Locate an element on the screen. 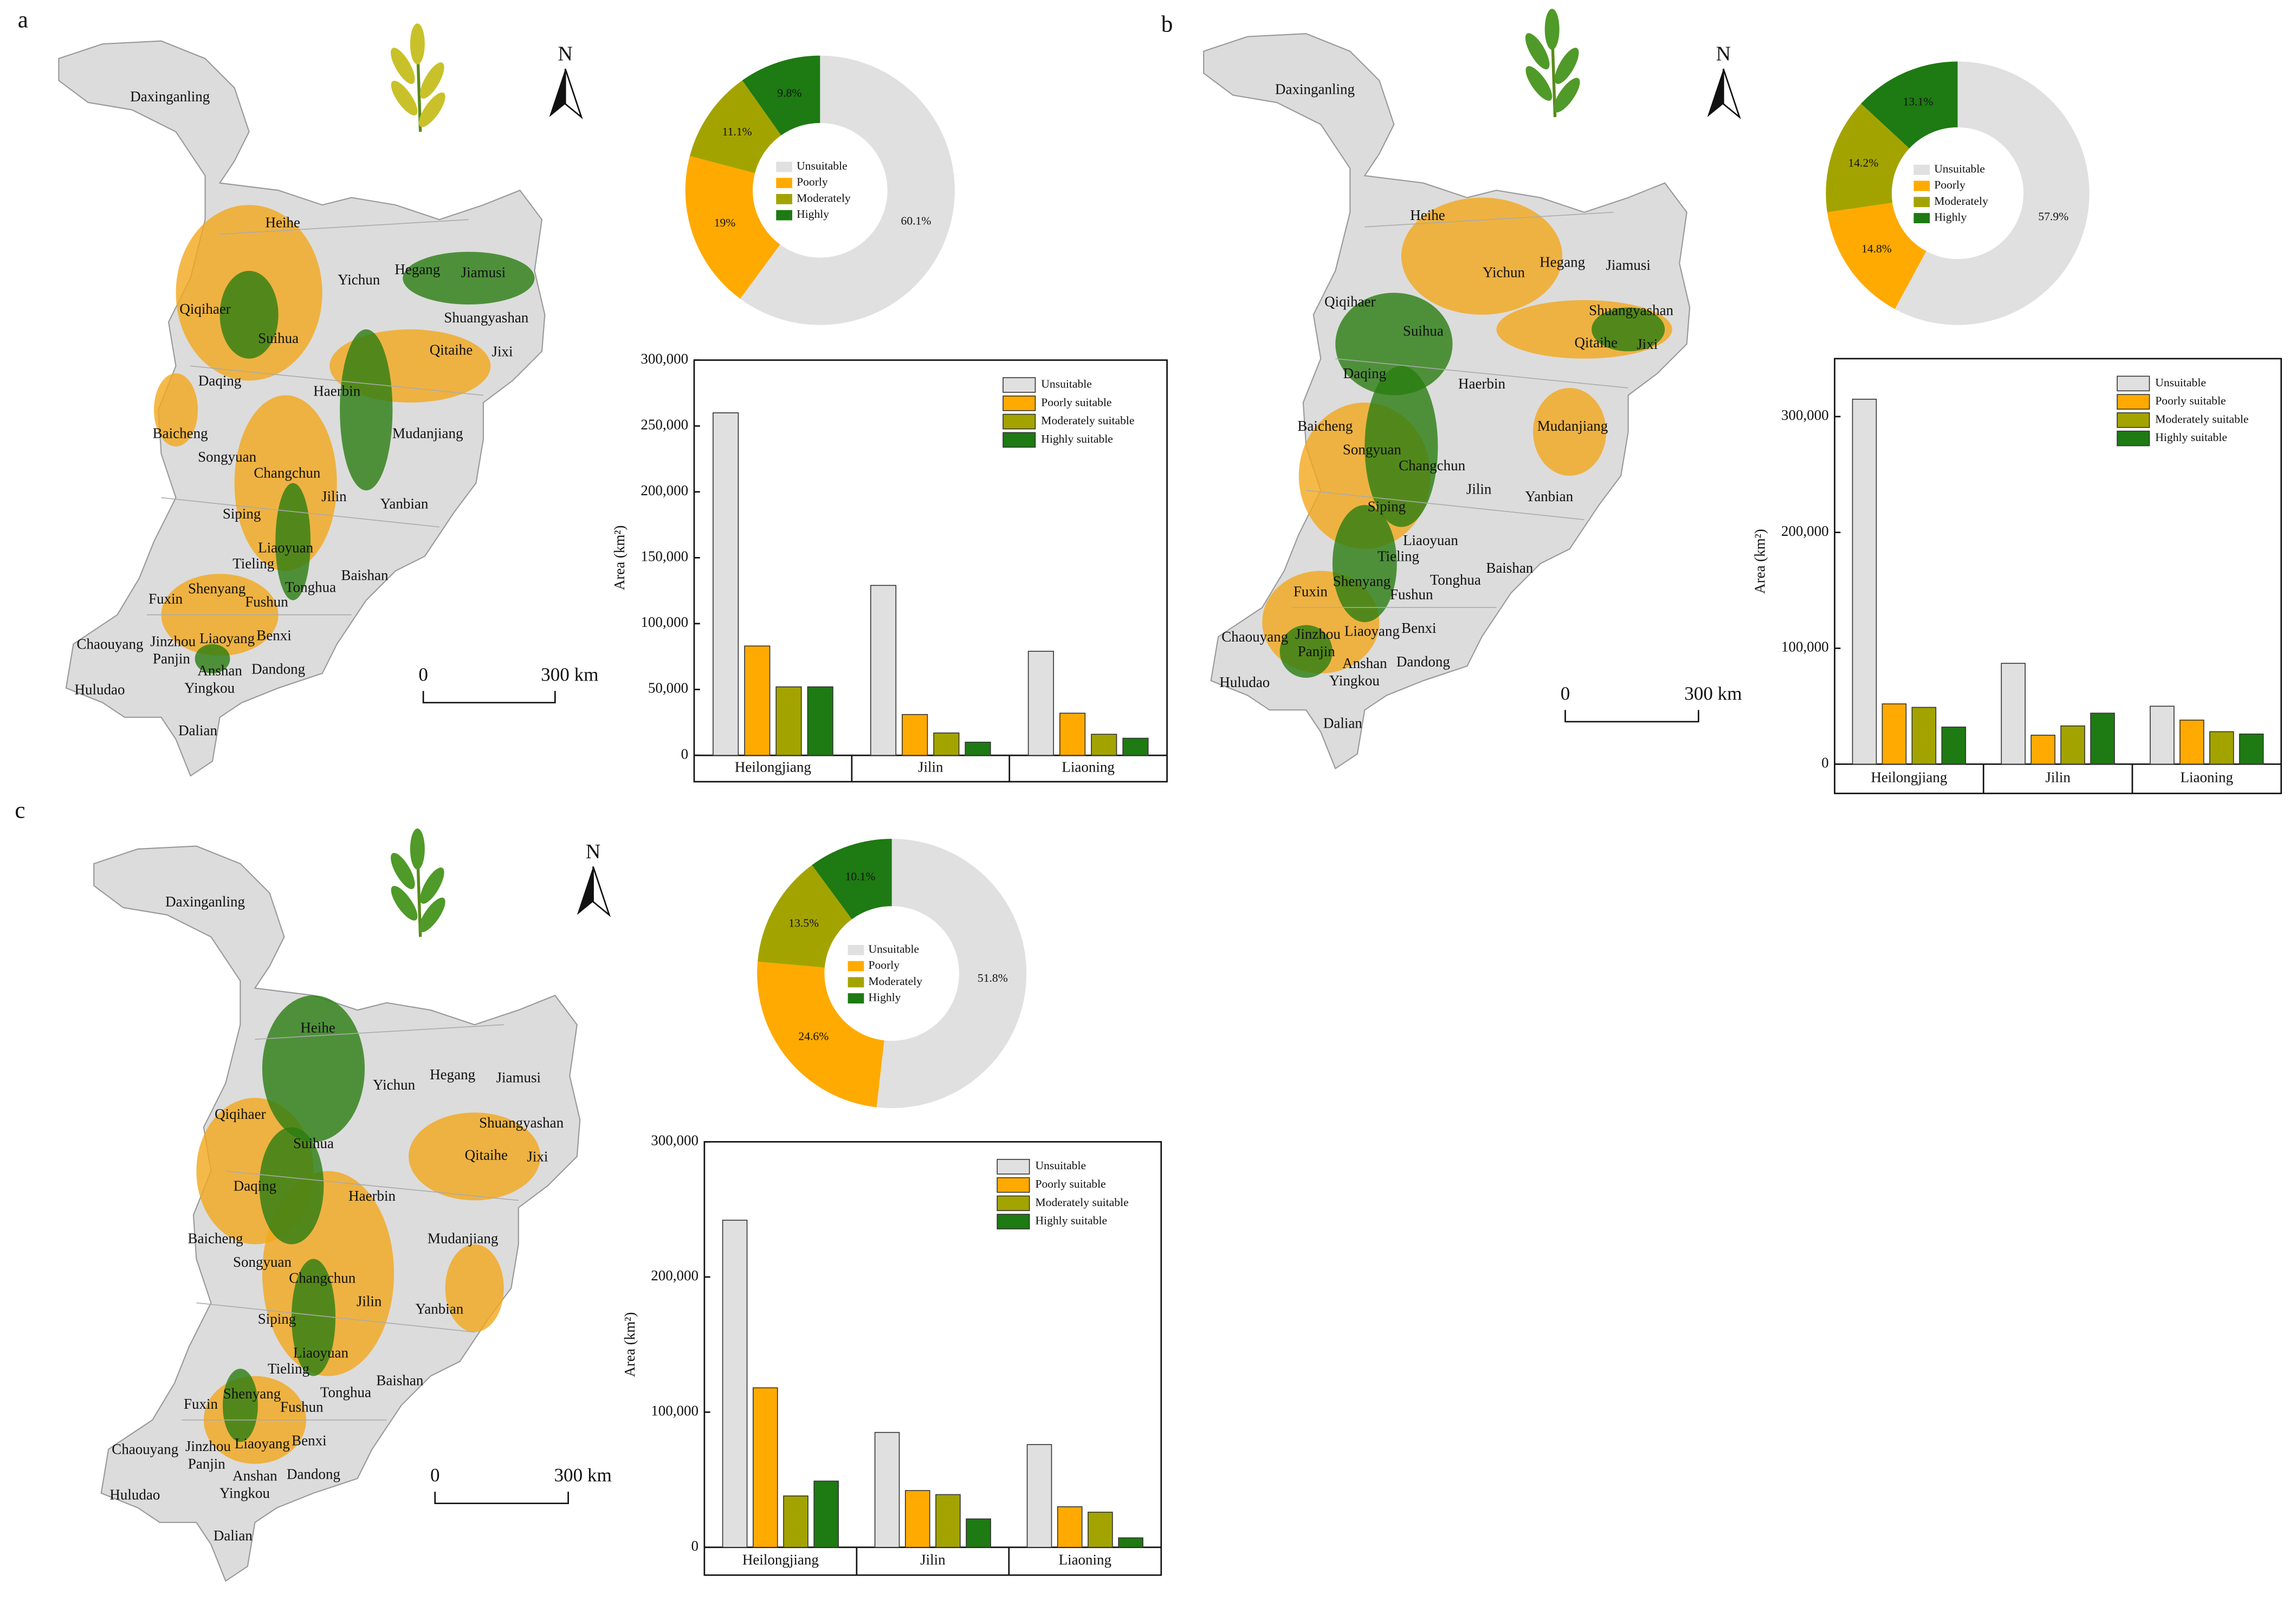  slice-label: 10.1% is located at coordinates (860, 876).